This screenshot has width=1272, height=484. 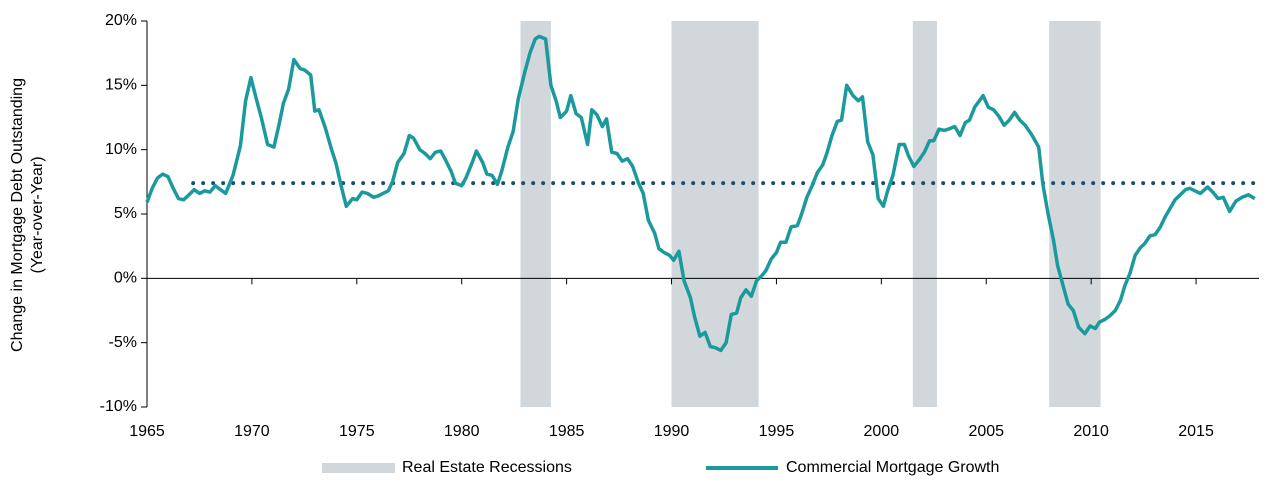 What do you see at coordinates (777, 431) in the screenshot?
I see `x-tick-label: 1995` at bounding box center [777, 431].